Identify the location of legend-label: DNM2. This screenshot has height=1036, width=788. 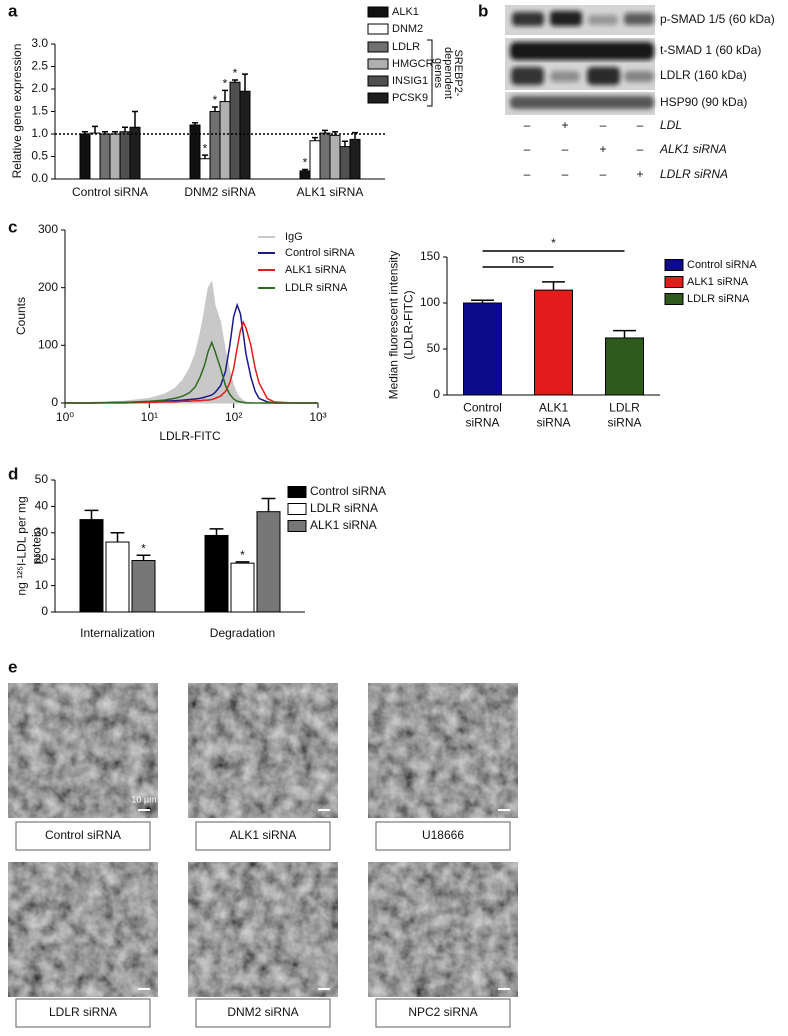
(407, 29).